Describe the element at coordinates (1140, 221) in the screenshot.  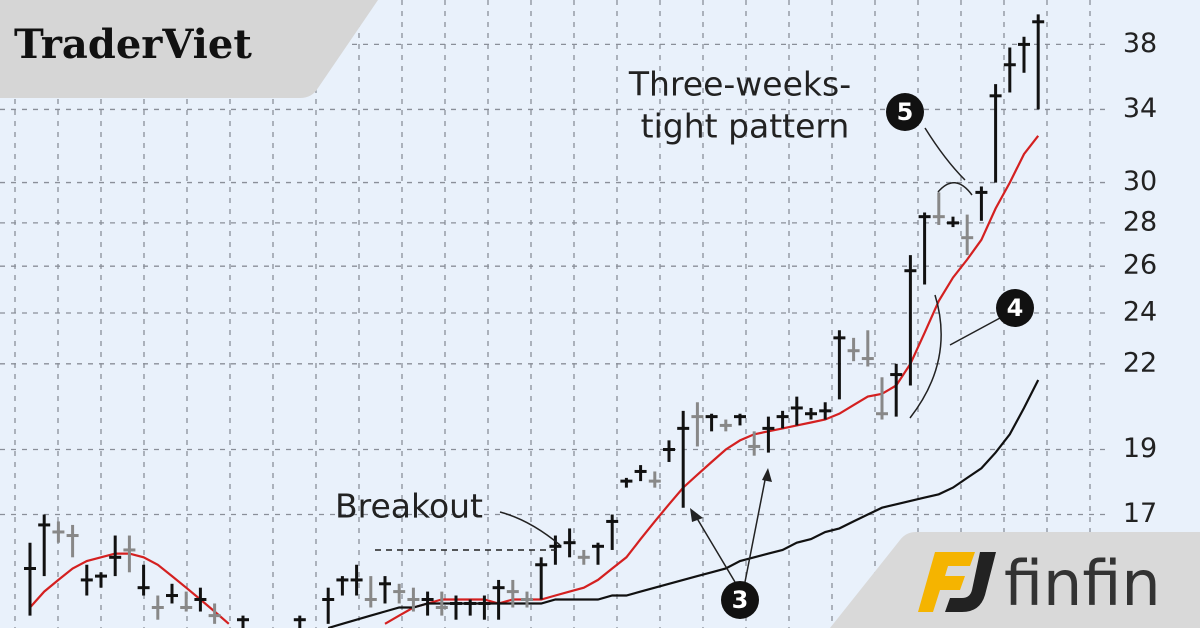
I see `y-tick-label: 28` at that location.